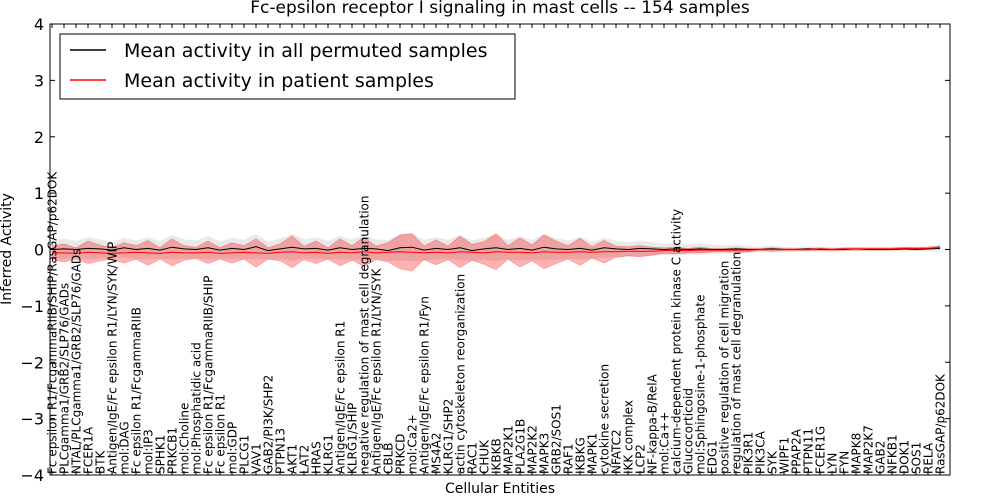 This screenshot has height=500, width=1000. What do you see at coordinates (725, 367) in the screenshot?
I see `x-tick-label: positive regulation of cell migration` at bounding box center [725, 367].